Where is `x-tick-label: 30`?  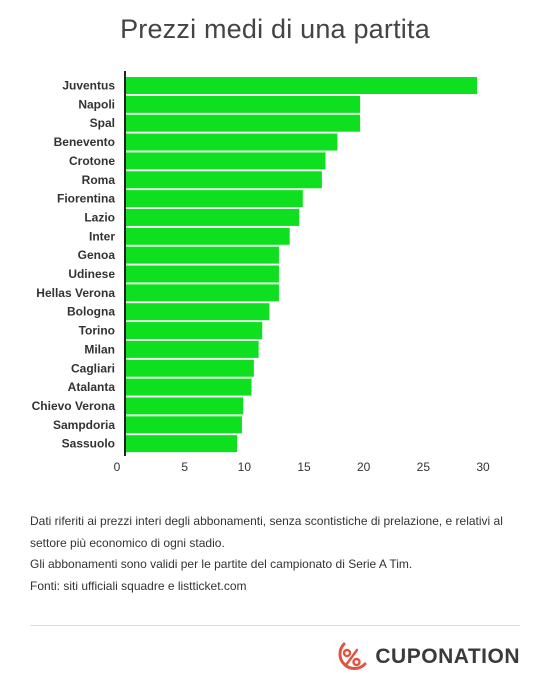 x-tick-label: 30 is located at coordinates (483, 467).